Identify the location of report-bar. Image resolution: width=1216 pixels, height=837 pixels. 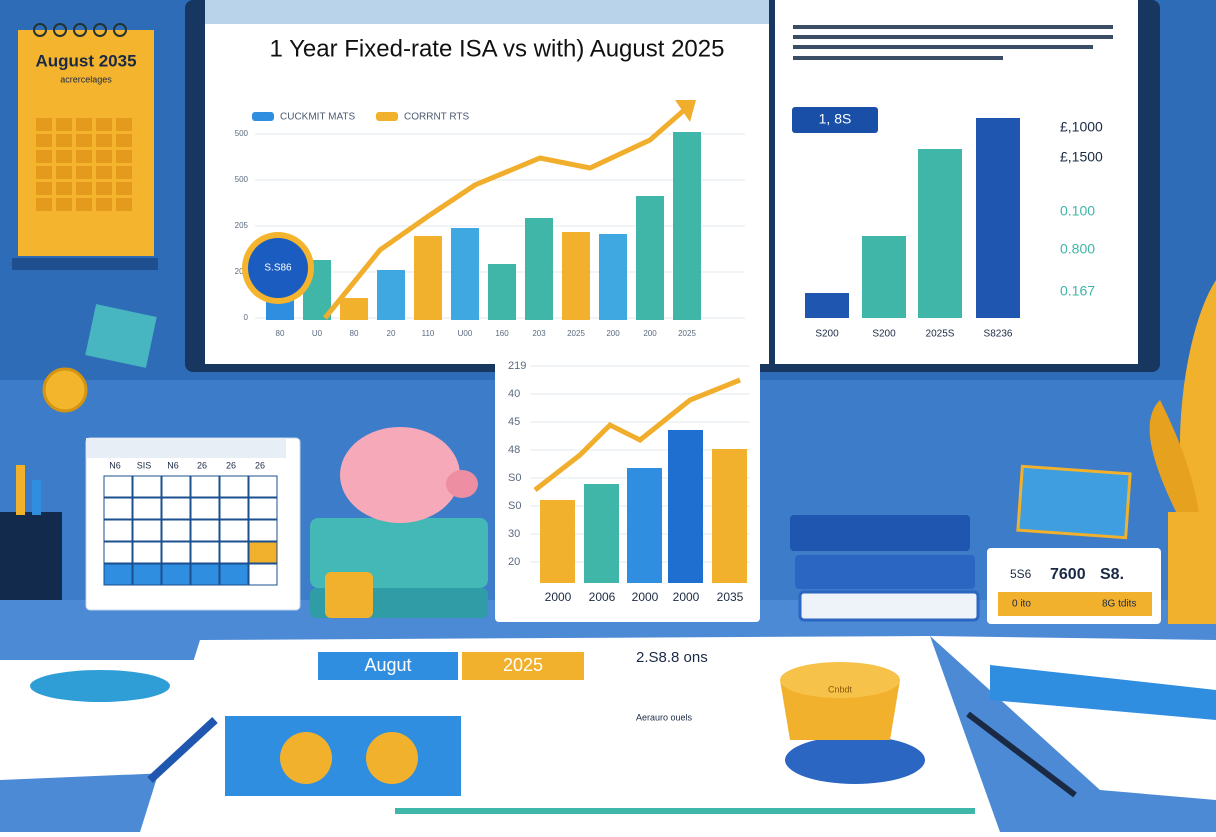
(685, 811).